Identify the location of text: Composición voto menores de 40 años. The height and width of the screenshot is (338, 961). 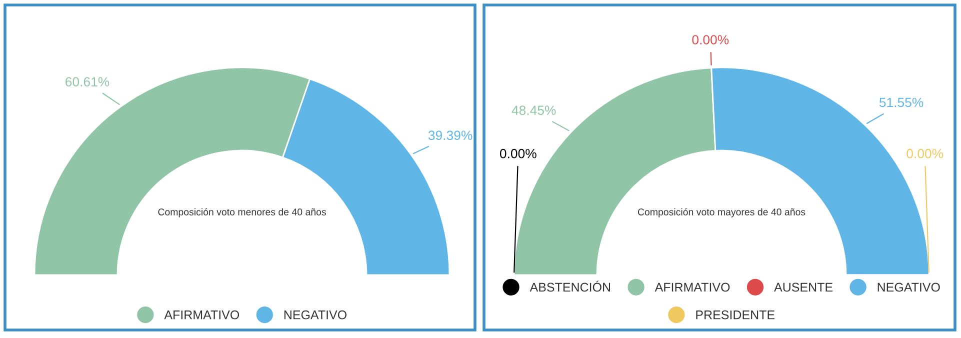
(242, 213).